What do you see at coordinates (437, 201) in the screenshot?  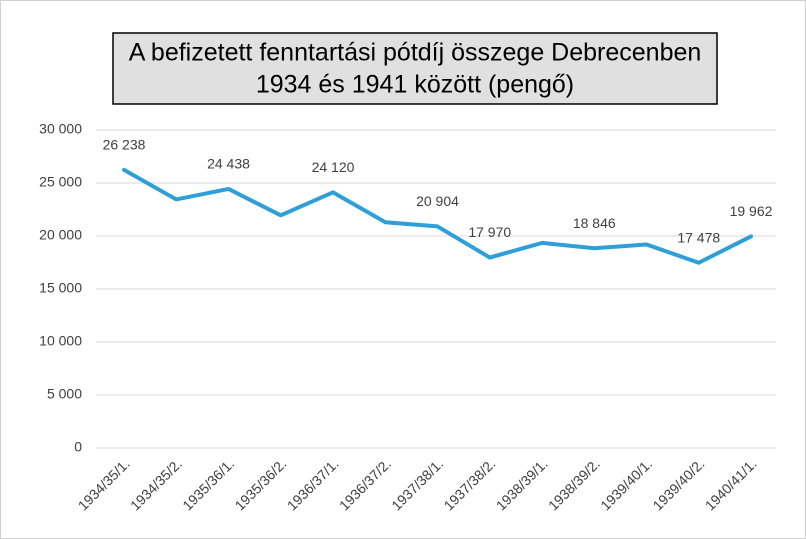 I see `data-label: 20 904` at bounding box center [437, 201].